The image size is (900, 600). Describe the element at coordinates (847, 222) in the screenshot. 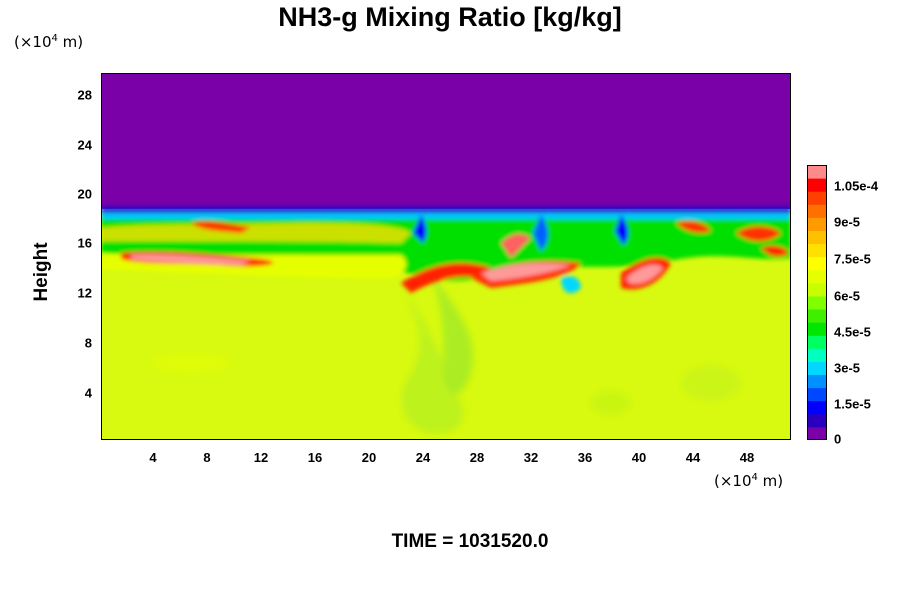

I see `colorbar-label: 9e-5` at that location.